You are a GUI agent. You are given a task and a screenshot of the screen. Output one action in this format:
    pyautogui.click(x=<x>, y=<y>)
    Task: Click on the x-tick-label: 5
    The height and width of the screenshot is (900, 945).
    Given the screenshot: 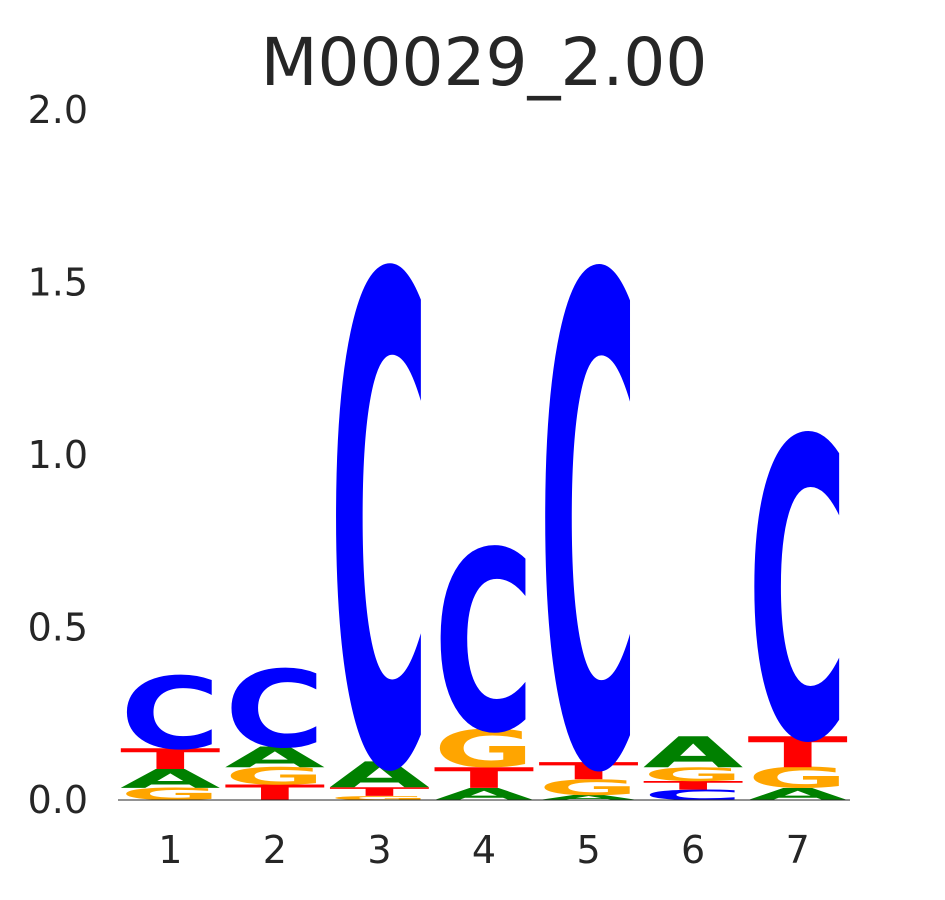 What is the action you would take?
    pyautogui.click(x=588, y=850)
    